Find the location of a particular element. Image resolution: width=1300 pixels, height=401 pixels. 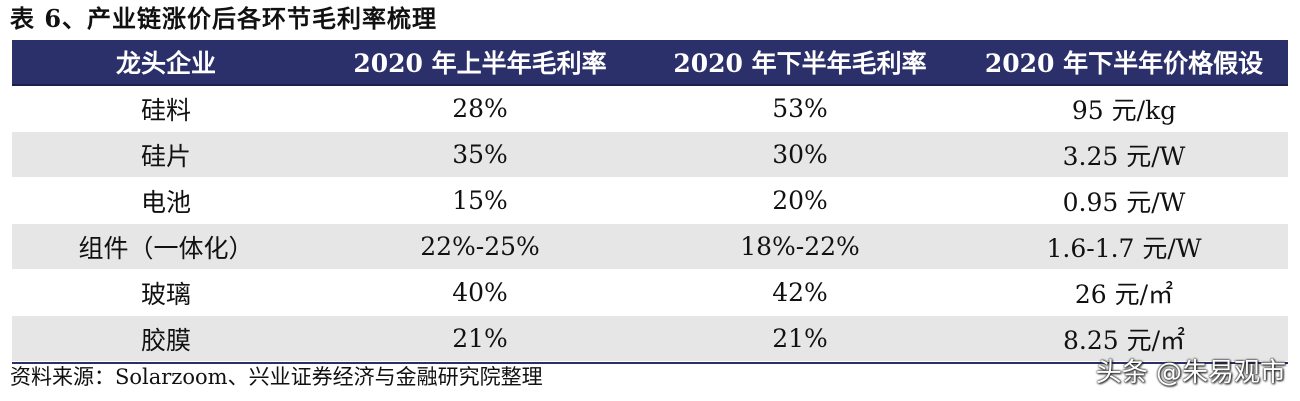

row-h2-margin: 42% is located at coordinates (800, 292).